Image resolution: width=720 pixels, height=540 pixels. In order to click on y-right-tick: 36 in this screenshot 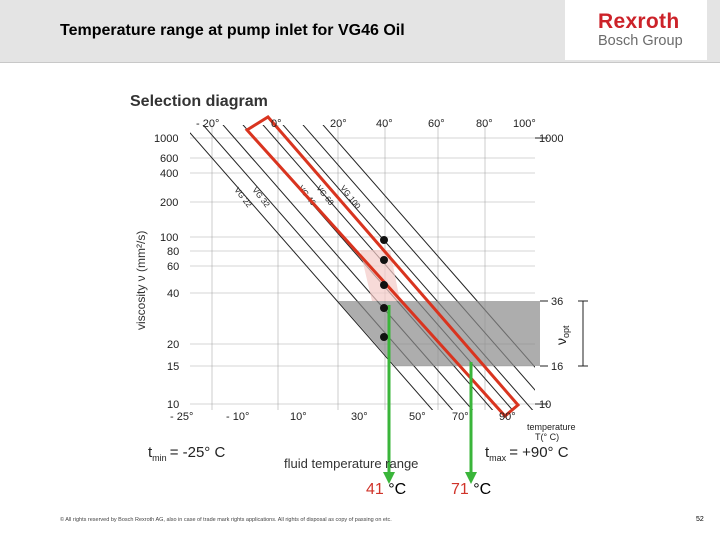, I will do `click(557, 302)`.